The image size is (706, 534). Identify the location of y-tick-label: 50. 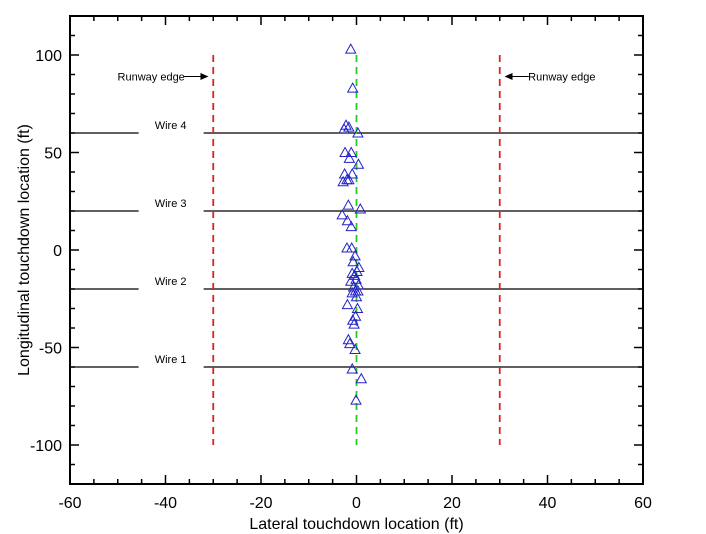
(53, 154).